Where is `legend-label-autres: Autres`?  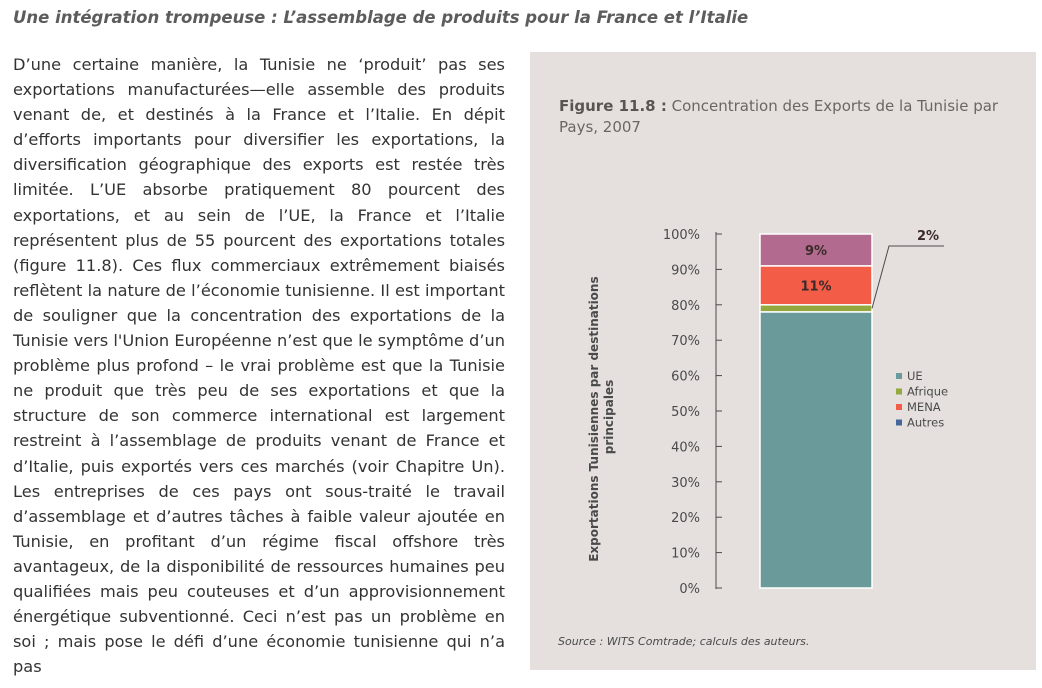 legend-label-autres: Autres is located at coordinates (925, 423).